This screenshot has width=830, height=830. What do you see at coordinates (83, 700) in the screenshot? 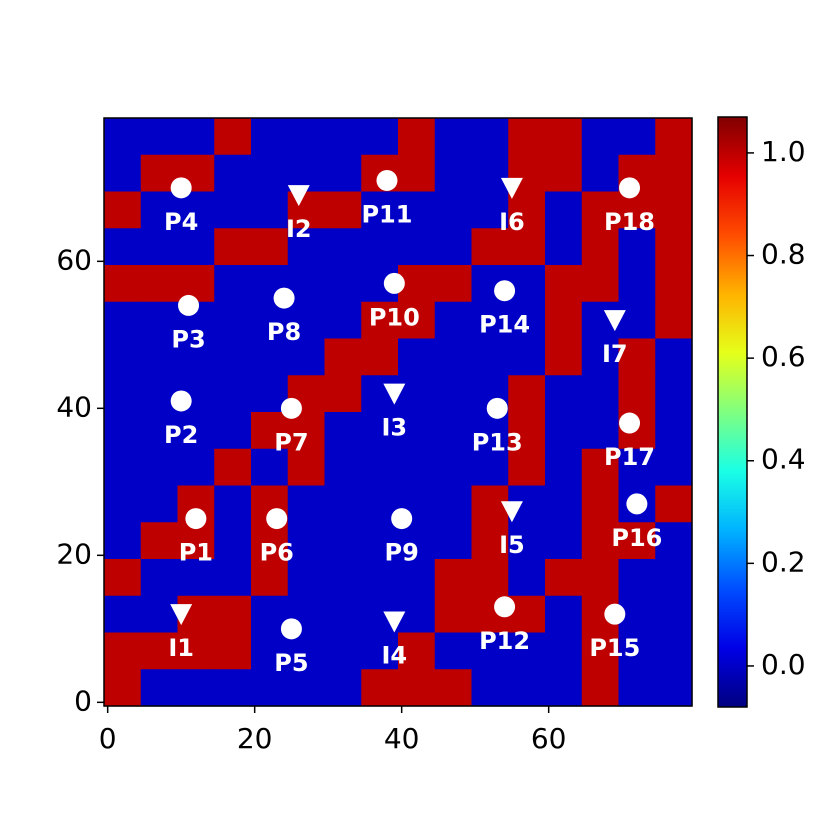
I see `y-tick-label: 0` at bounding box center [83, 700].